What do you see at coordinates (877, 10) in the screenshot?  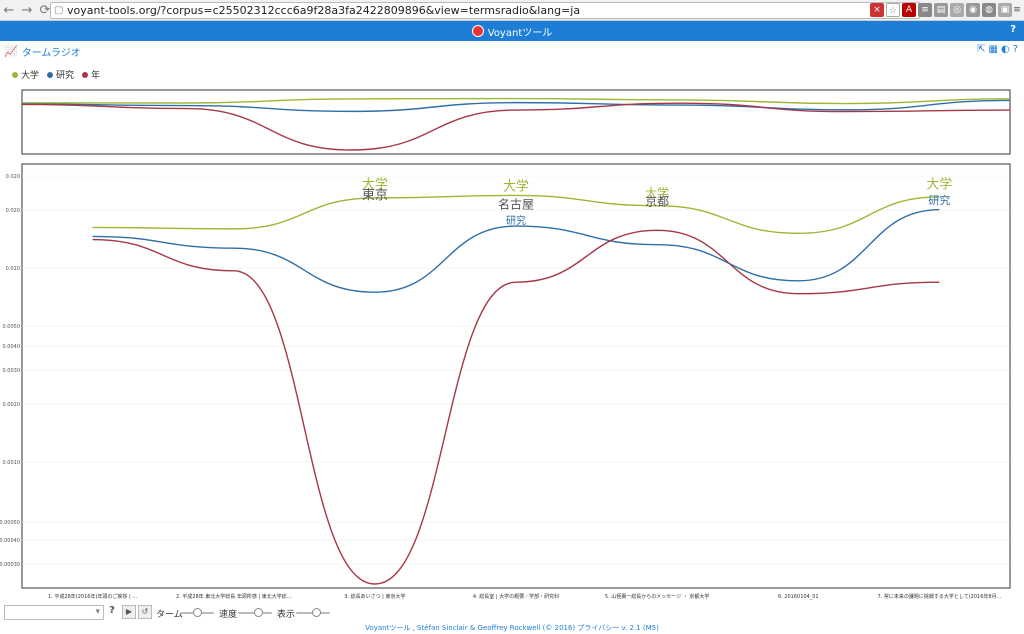 I see `adblock-icon: ×` at bounding box center [877, 10].